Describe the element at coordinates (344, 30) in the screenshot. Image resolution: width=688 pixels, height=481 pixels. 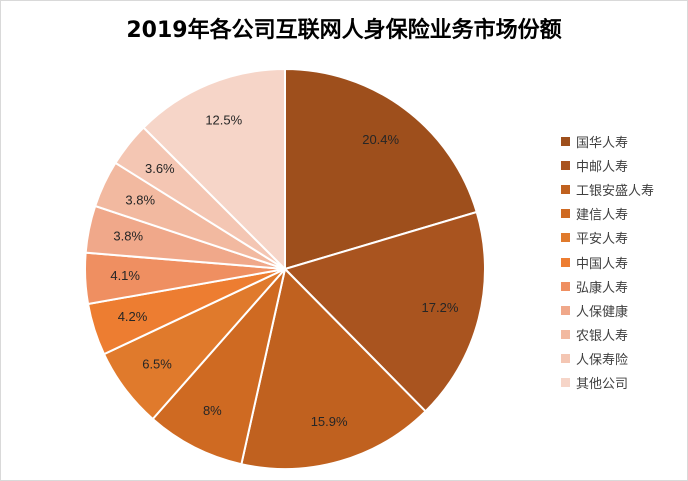
I see `chart-title: 2019年各公司互联网人身保险业务市场份额` at that location.